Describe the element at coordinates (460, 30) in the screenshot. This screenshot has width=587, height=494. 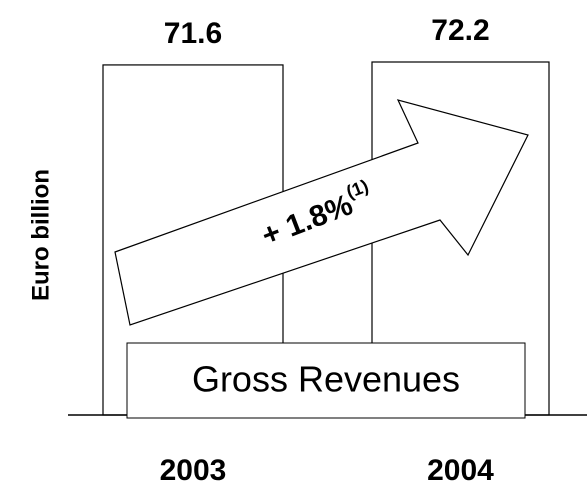
I see `value-label: 72.2` at that location.